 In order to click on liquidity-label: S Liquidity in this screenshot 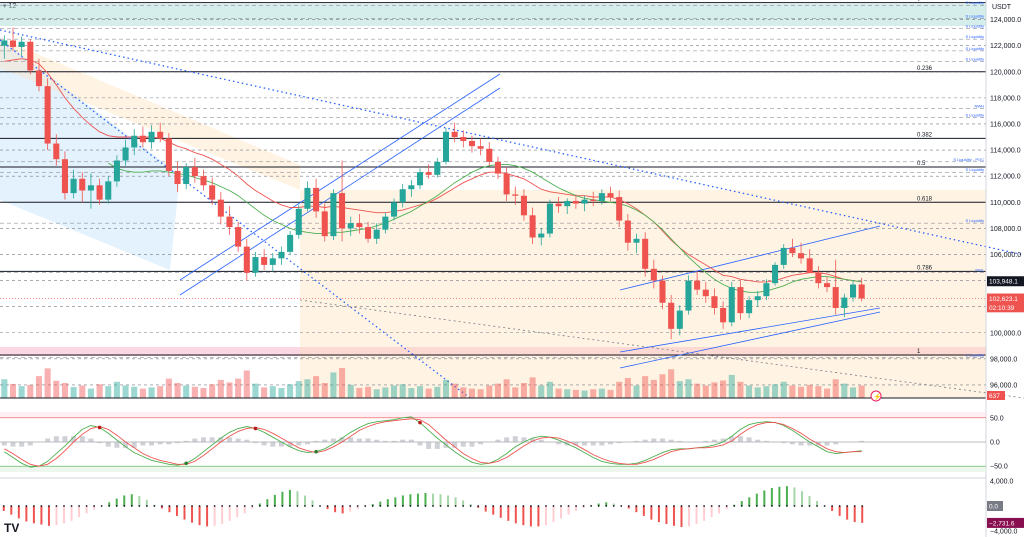, I will do `click(975, 36)`.